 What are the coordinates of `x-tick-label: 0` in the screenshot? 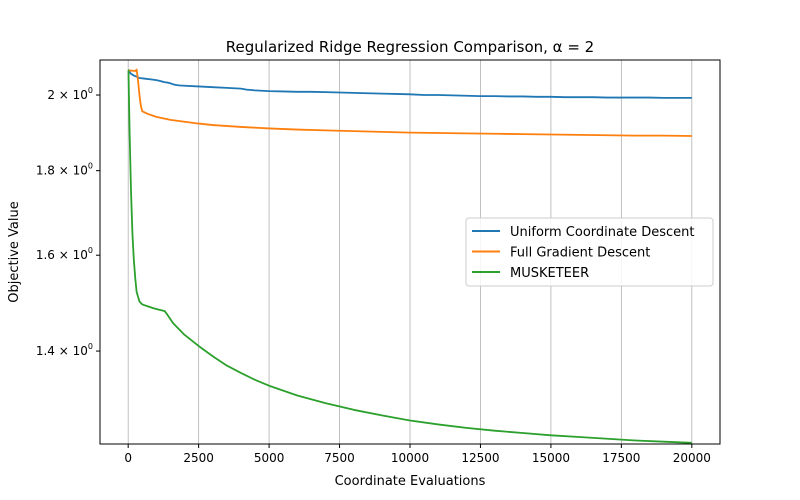 It's located at (128, 458).